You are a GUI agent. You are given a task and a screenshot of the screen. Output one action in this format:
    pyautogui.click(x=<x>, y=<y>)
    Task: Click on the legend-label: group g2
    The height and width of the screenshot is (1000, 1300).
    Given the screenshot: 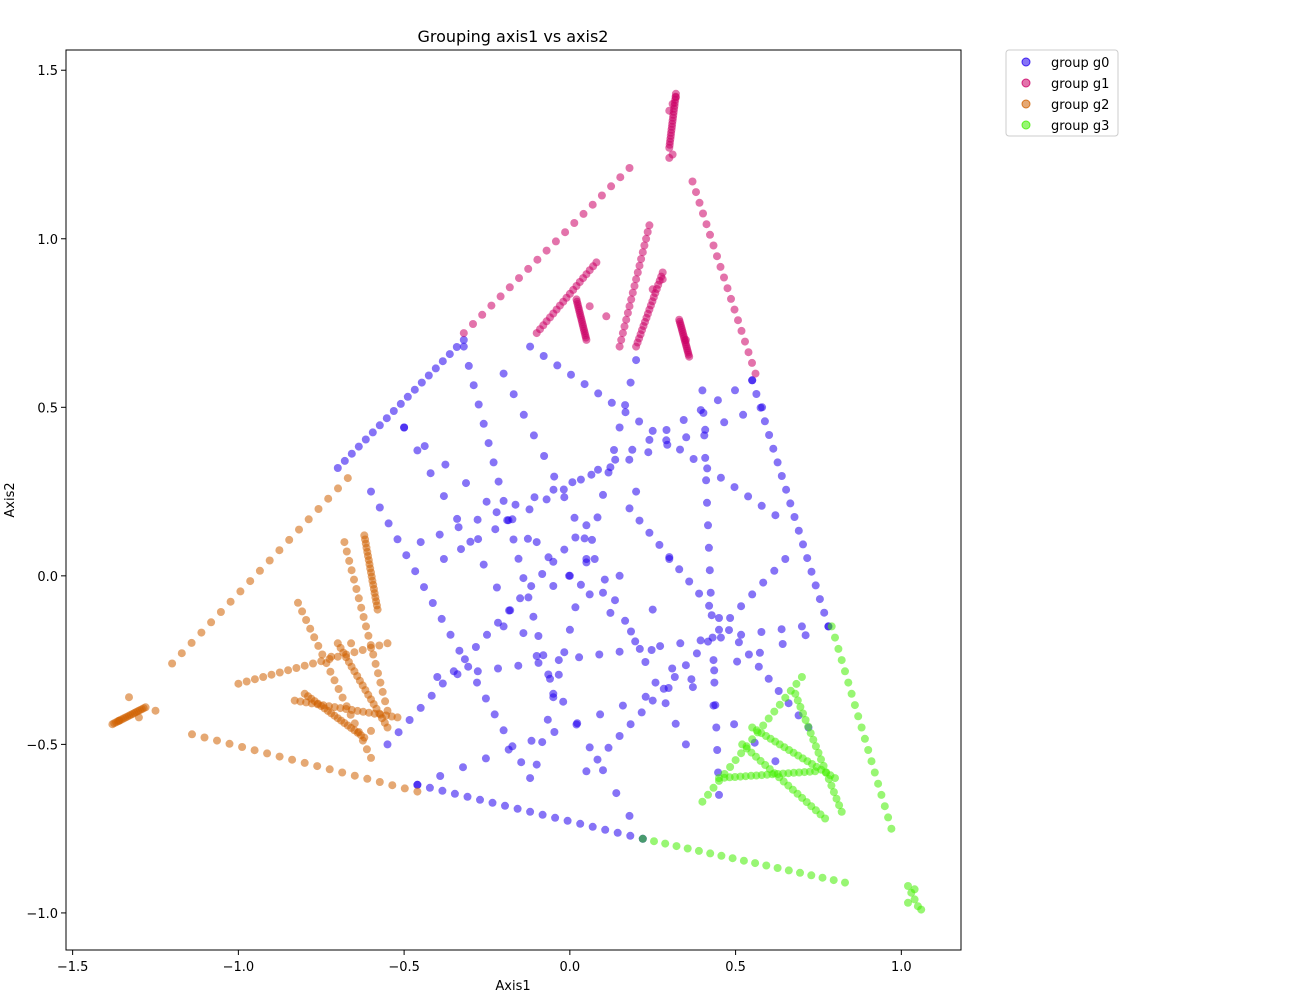 What is the action you would take?
    pyautogui.click(x=1080, y=105)
    